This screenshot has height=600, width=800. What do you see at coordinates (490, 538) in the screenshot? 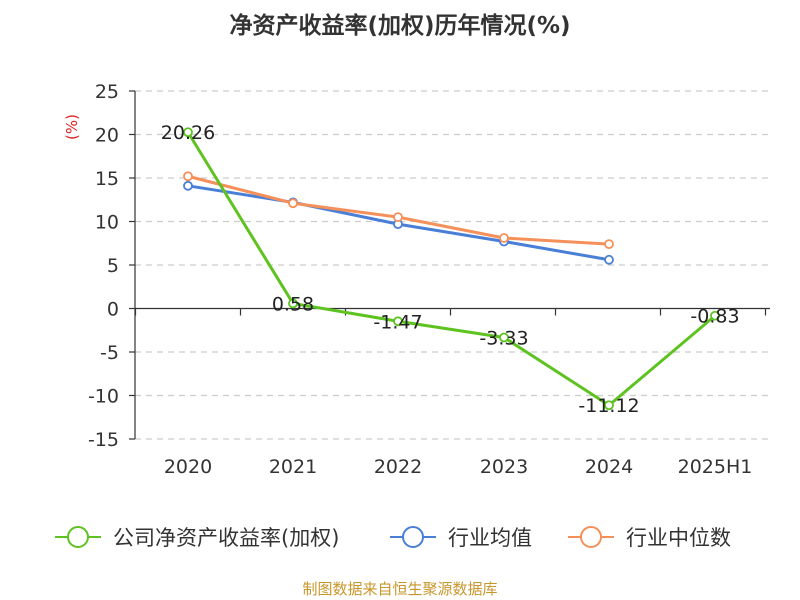
I see `legend-label: 行业均值` at bounding box center [490, 538].